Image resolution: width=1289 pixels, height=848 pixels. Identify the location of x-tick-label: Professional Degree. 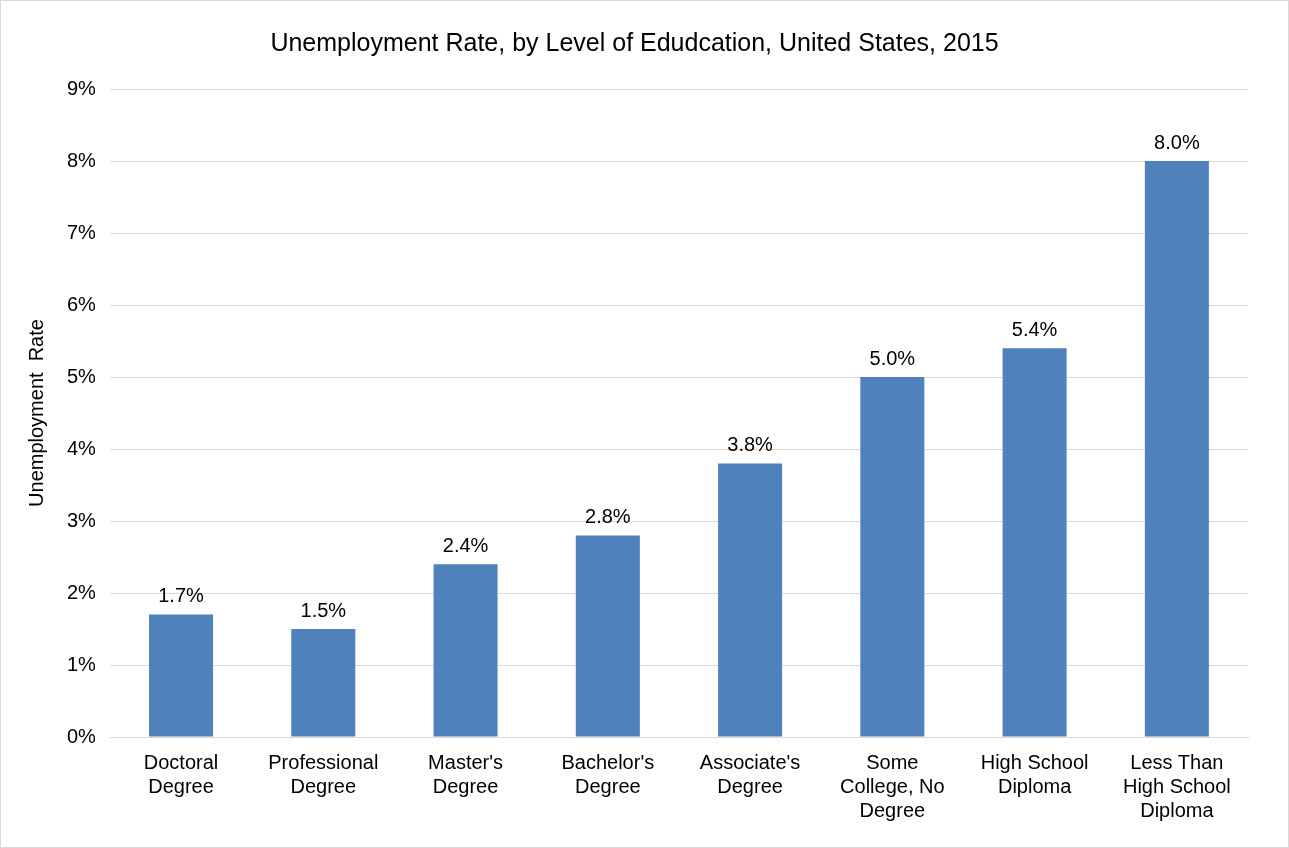
(323, 773).